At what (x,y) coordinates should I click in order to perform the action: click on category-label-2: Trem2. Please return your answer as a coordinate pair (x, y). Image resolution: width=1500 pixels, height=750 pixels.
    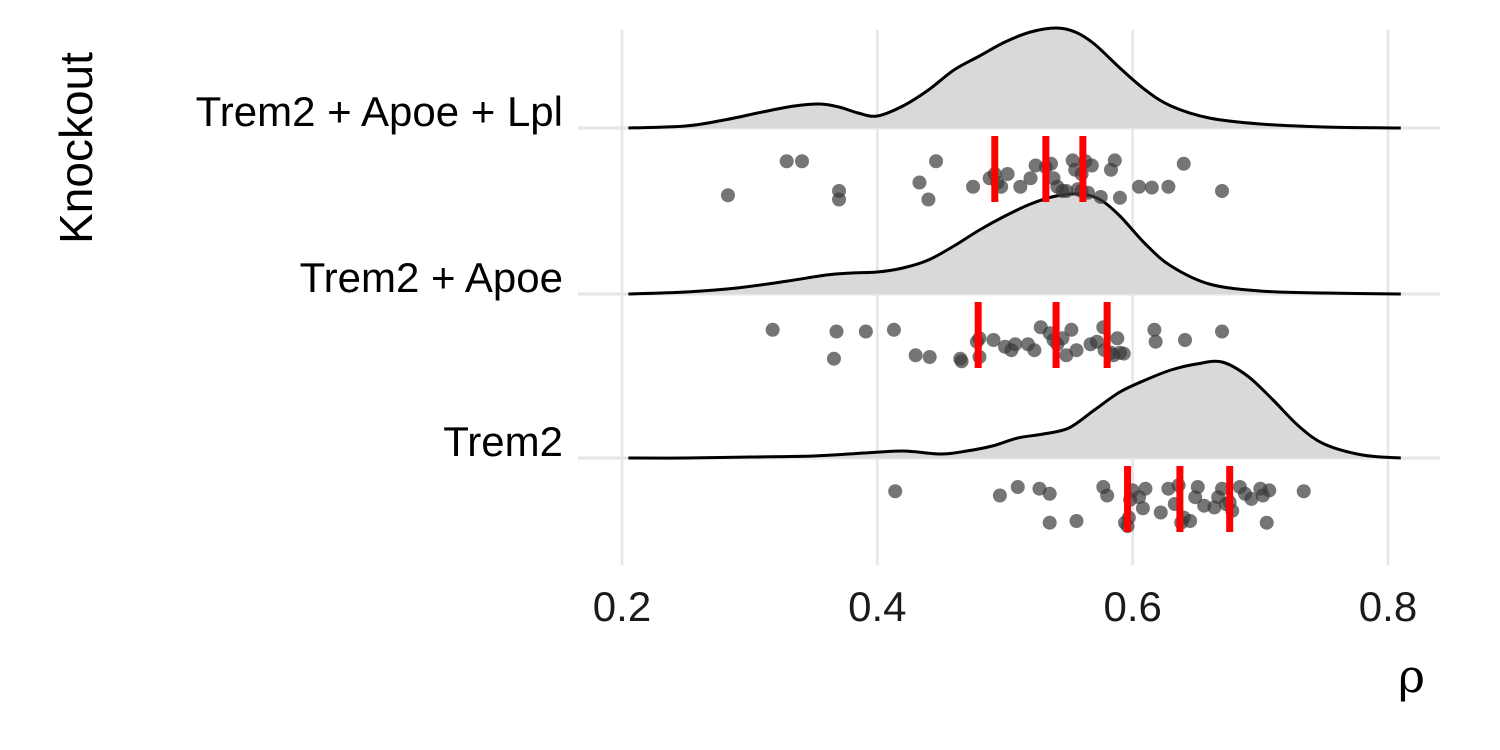
    Looking at the image, I should click on (503, 441).